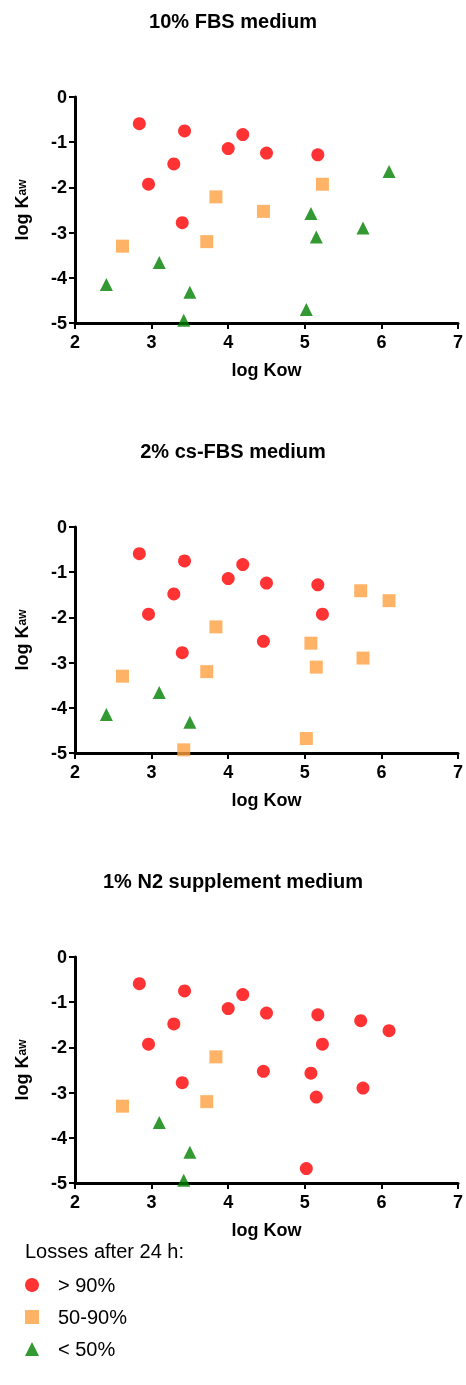  Describe the element at coordinates (104, 1251) in the screenshot. I see `legend-title: Losses after 24 h:` at that location.